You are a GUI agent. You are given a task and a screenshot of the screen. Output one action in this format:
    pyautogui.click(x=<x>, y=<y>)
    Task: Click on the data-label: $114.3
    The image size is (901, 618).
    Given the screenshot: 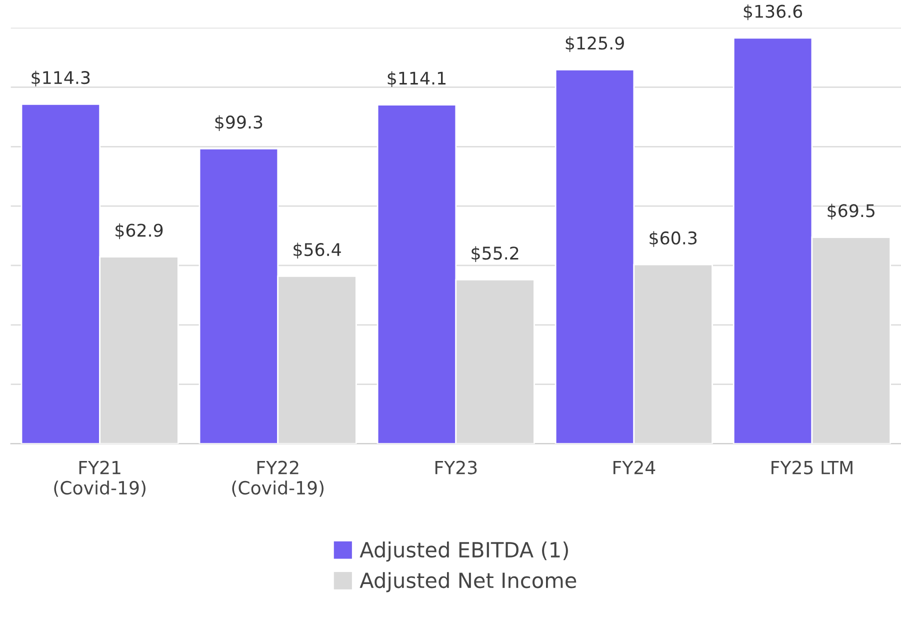 What is the action you would take?
    pyautogui.click(x=61, y=78)
    